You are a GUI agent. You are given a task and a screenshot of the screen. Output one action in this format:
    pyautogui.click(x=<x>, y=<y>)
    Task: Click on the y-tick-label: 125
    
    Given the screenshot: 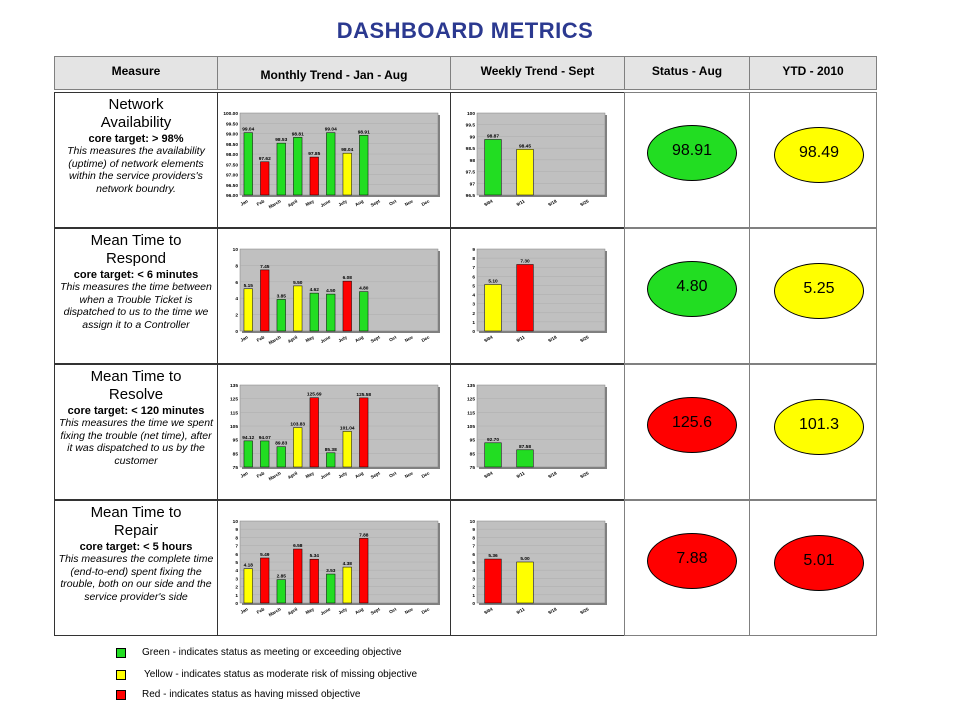 What is the action you would take?
    pyautogui.click(x=471, y=400)
    